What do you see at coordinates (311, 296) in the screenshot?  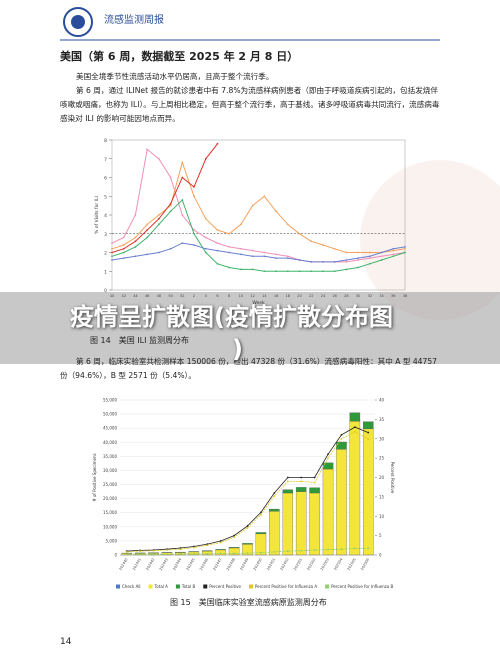 I see `x-tick-label: 22` at bounding box center [311, 296].